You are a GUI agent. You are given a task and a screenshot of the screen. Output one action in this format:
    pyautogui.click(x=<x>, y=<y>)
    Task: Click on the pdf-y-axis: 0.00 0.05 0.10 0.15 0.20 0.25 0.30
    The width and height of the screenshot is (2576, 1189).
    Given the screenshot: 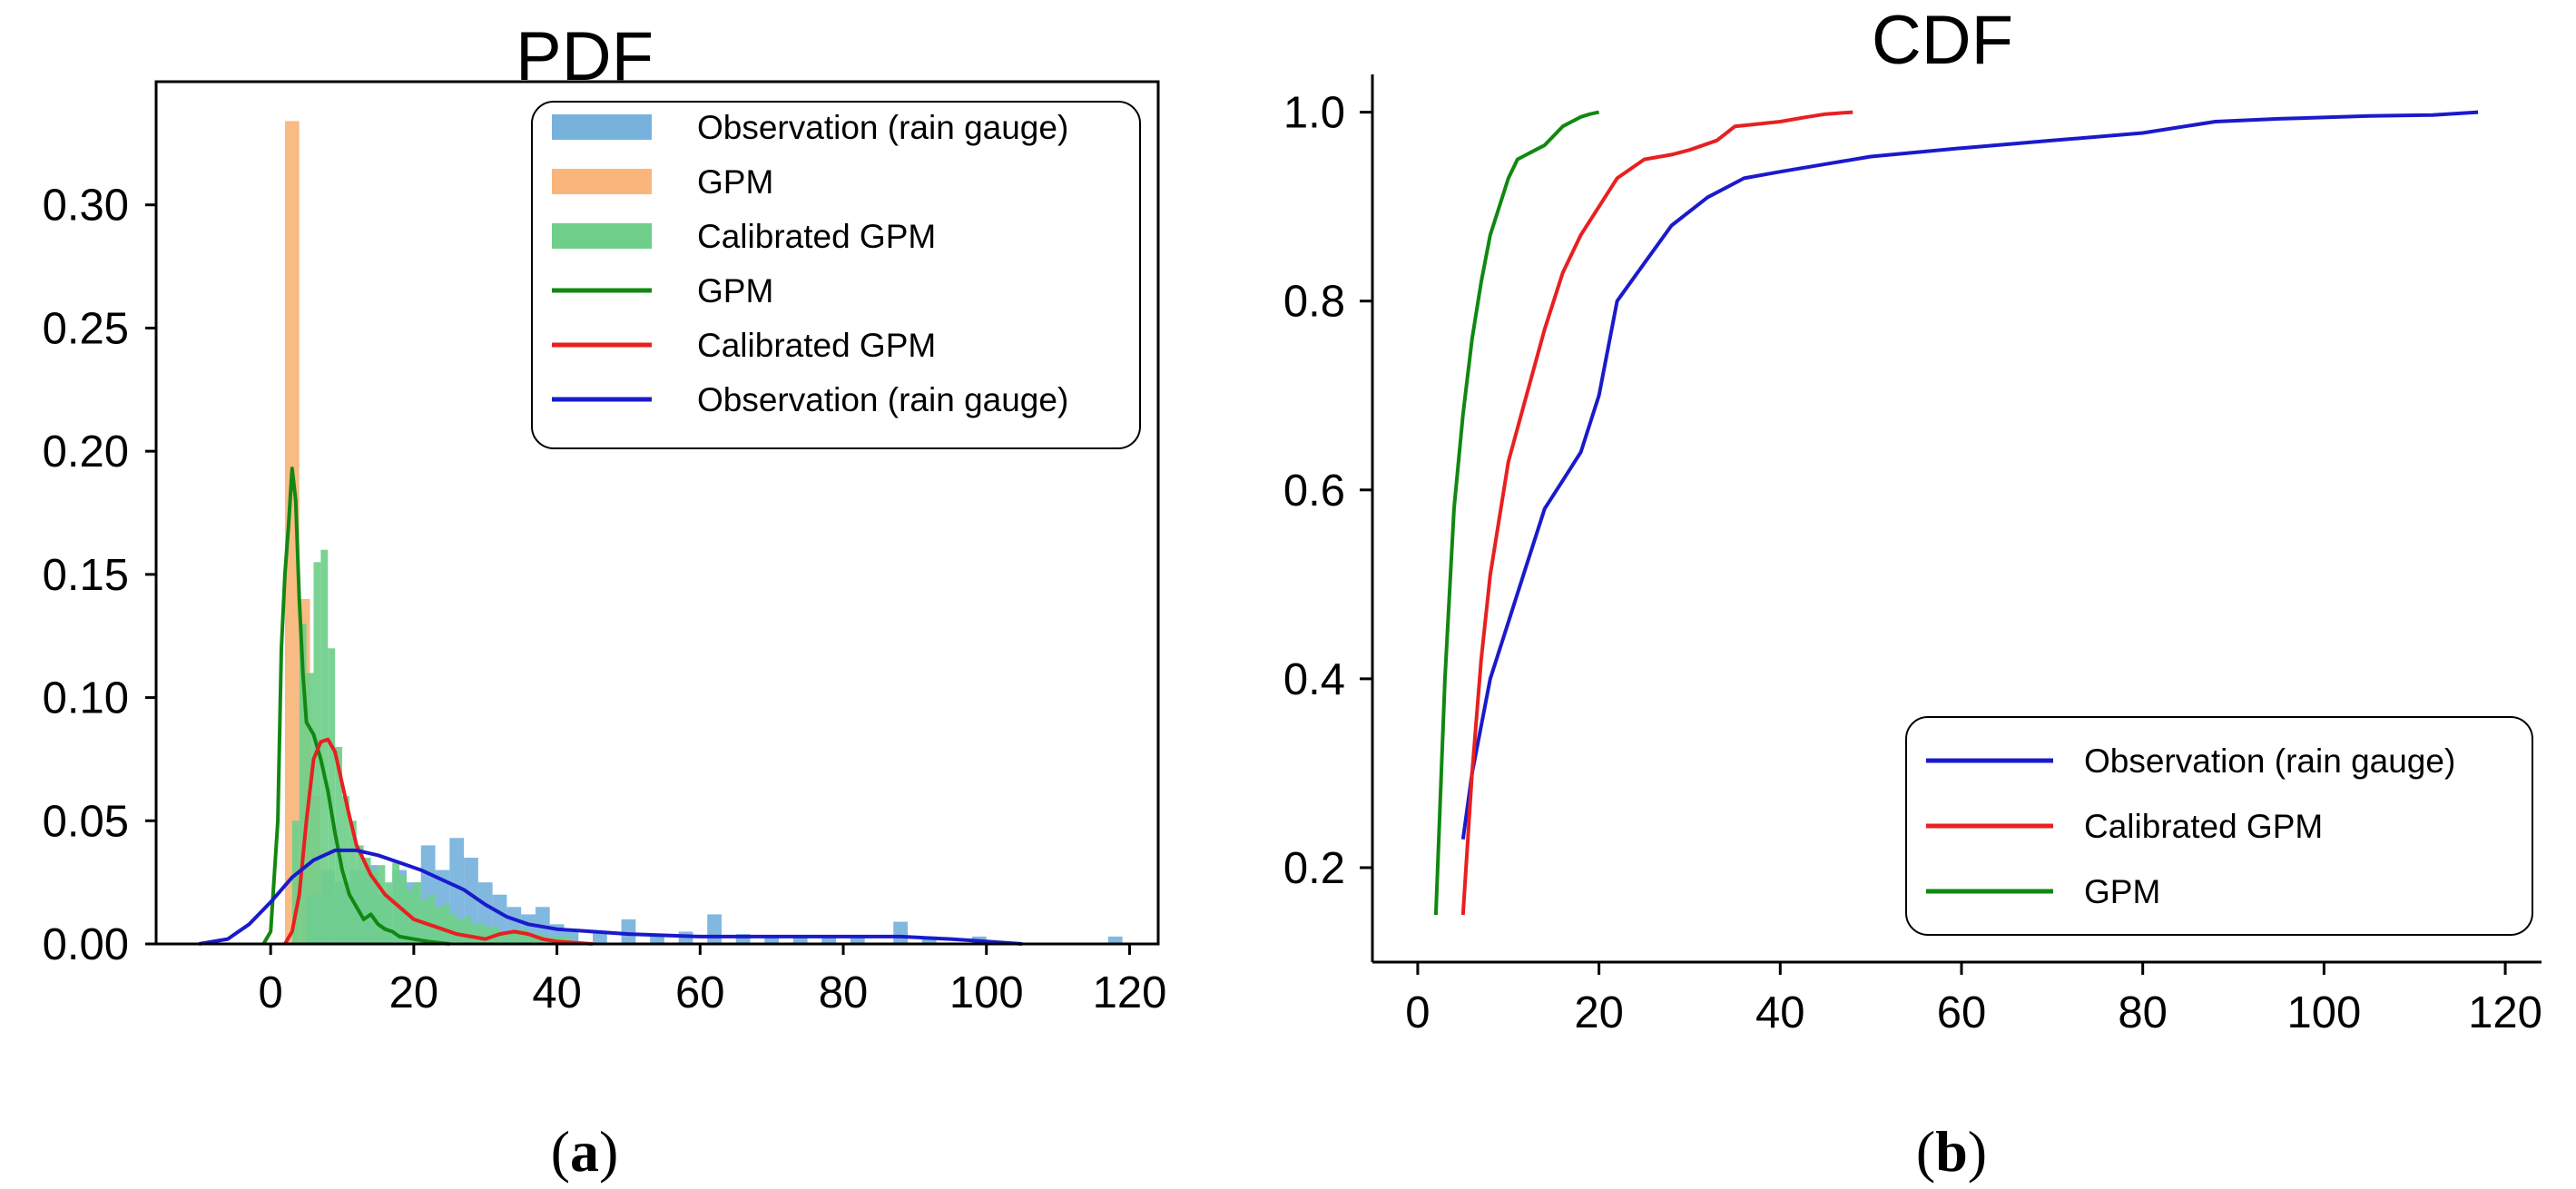 What is the action you would take?
    pyautogui.click(x=99, y=575)
    